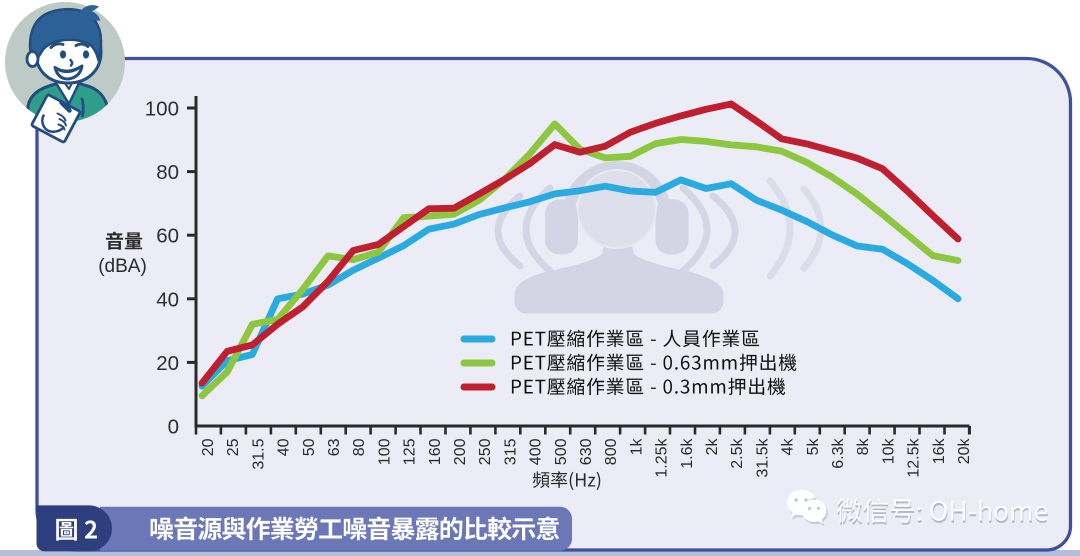  What do you see at coordinates (410, 451) in the screenshot?
I see `svg-text: 125` at bounding box center [410, 451].